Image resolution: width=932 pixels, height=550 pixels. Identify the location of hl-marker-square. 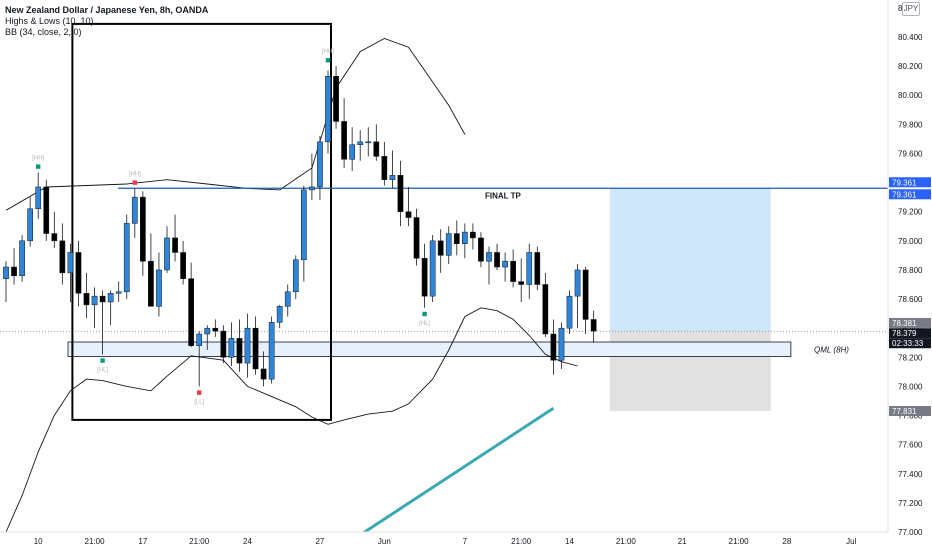
(199, 392).